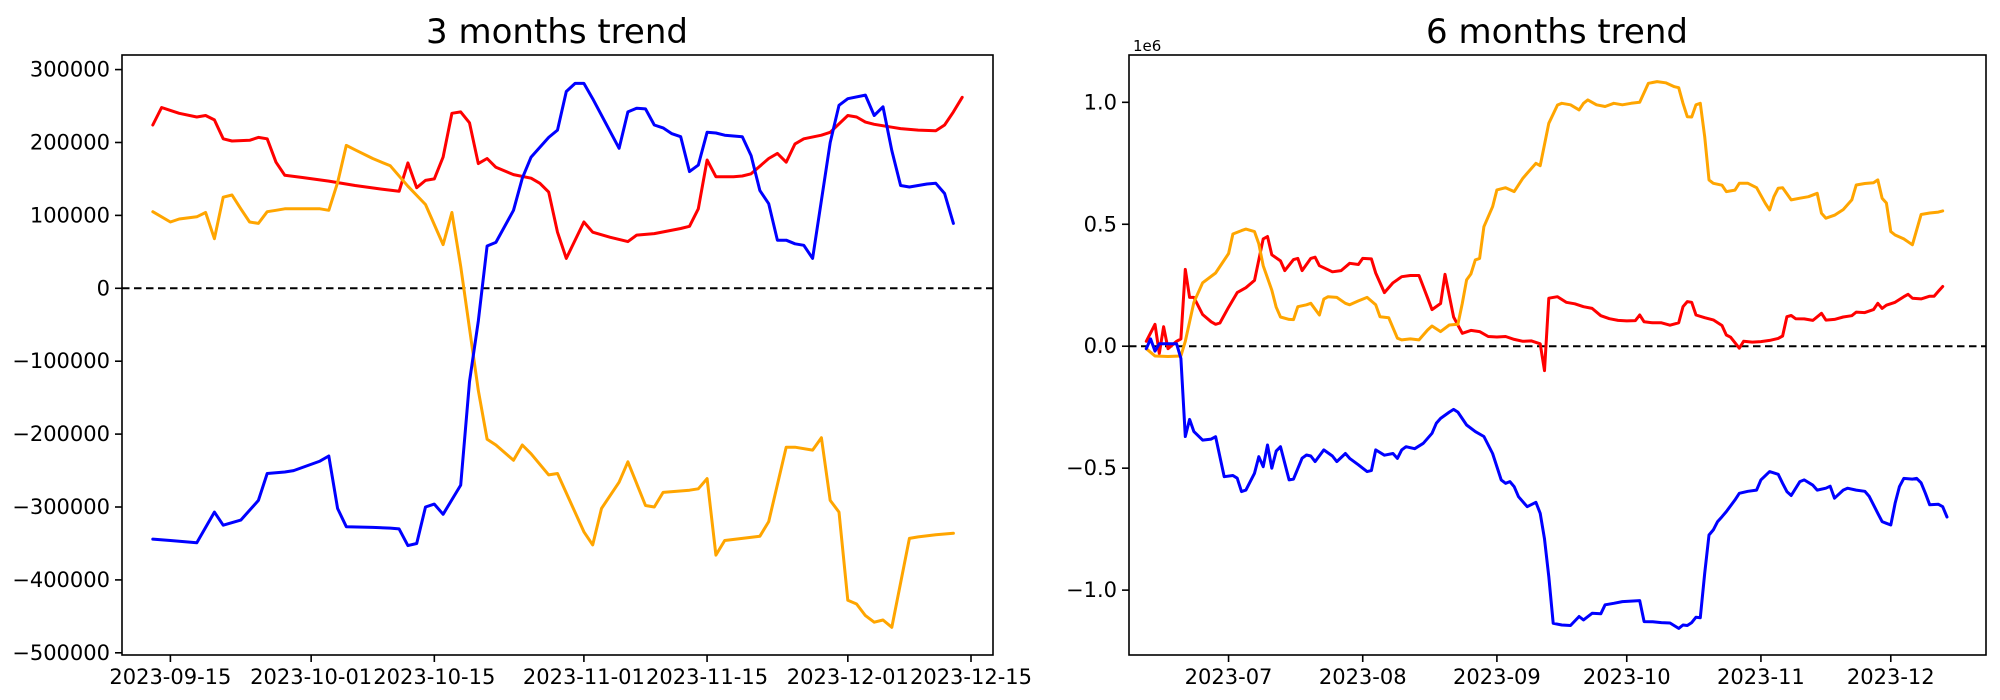 Image resolution: width=2000 pixels, height=700 pixels. Describe the element at coordinates (61, 653) in the screenshot. I see `y-tick-label: −500000` at that location.